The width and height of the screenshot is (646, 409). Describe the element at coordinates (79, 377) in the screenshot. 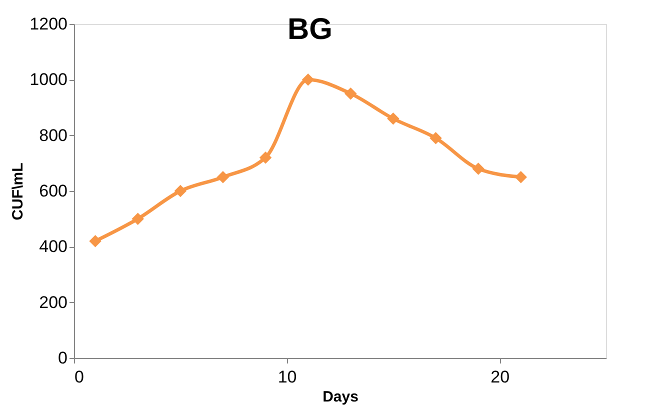

I see `x-tick-label: 0` at that location.